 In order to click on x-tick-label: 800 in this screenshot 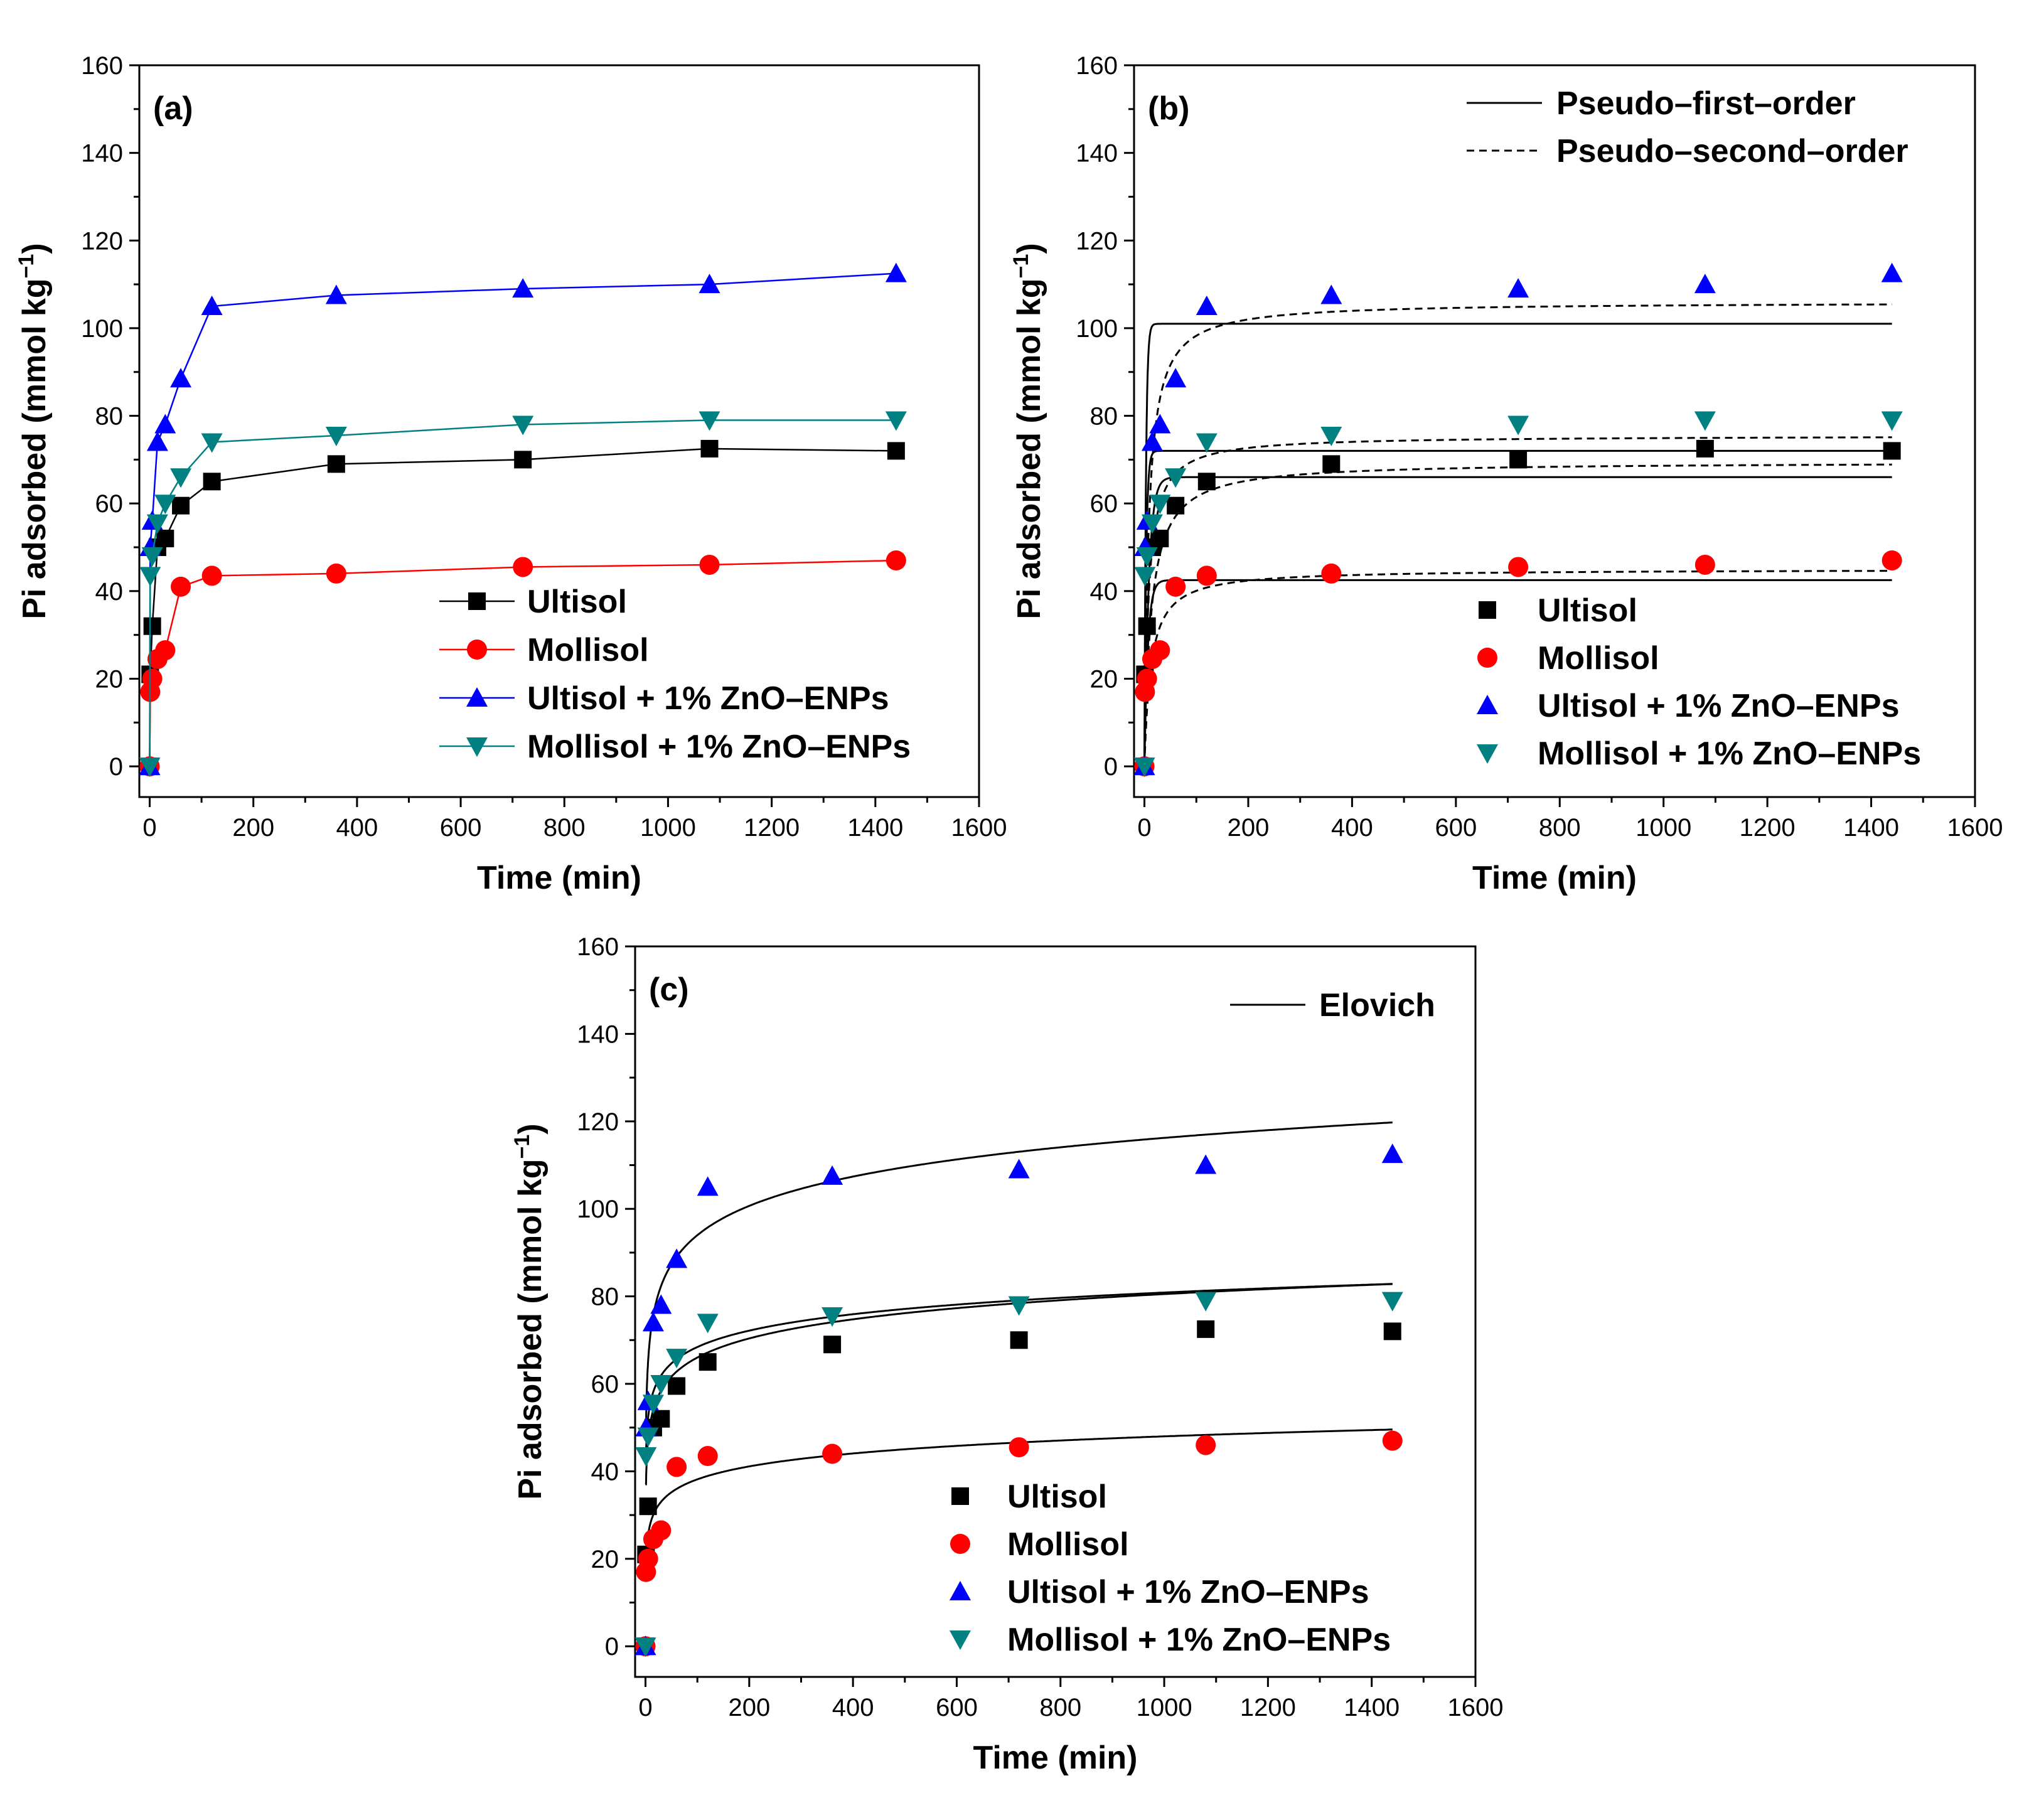, I will do `click(564, 828)`.